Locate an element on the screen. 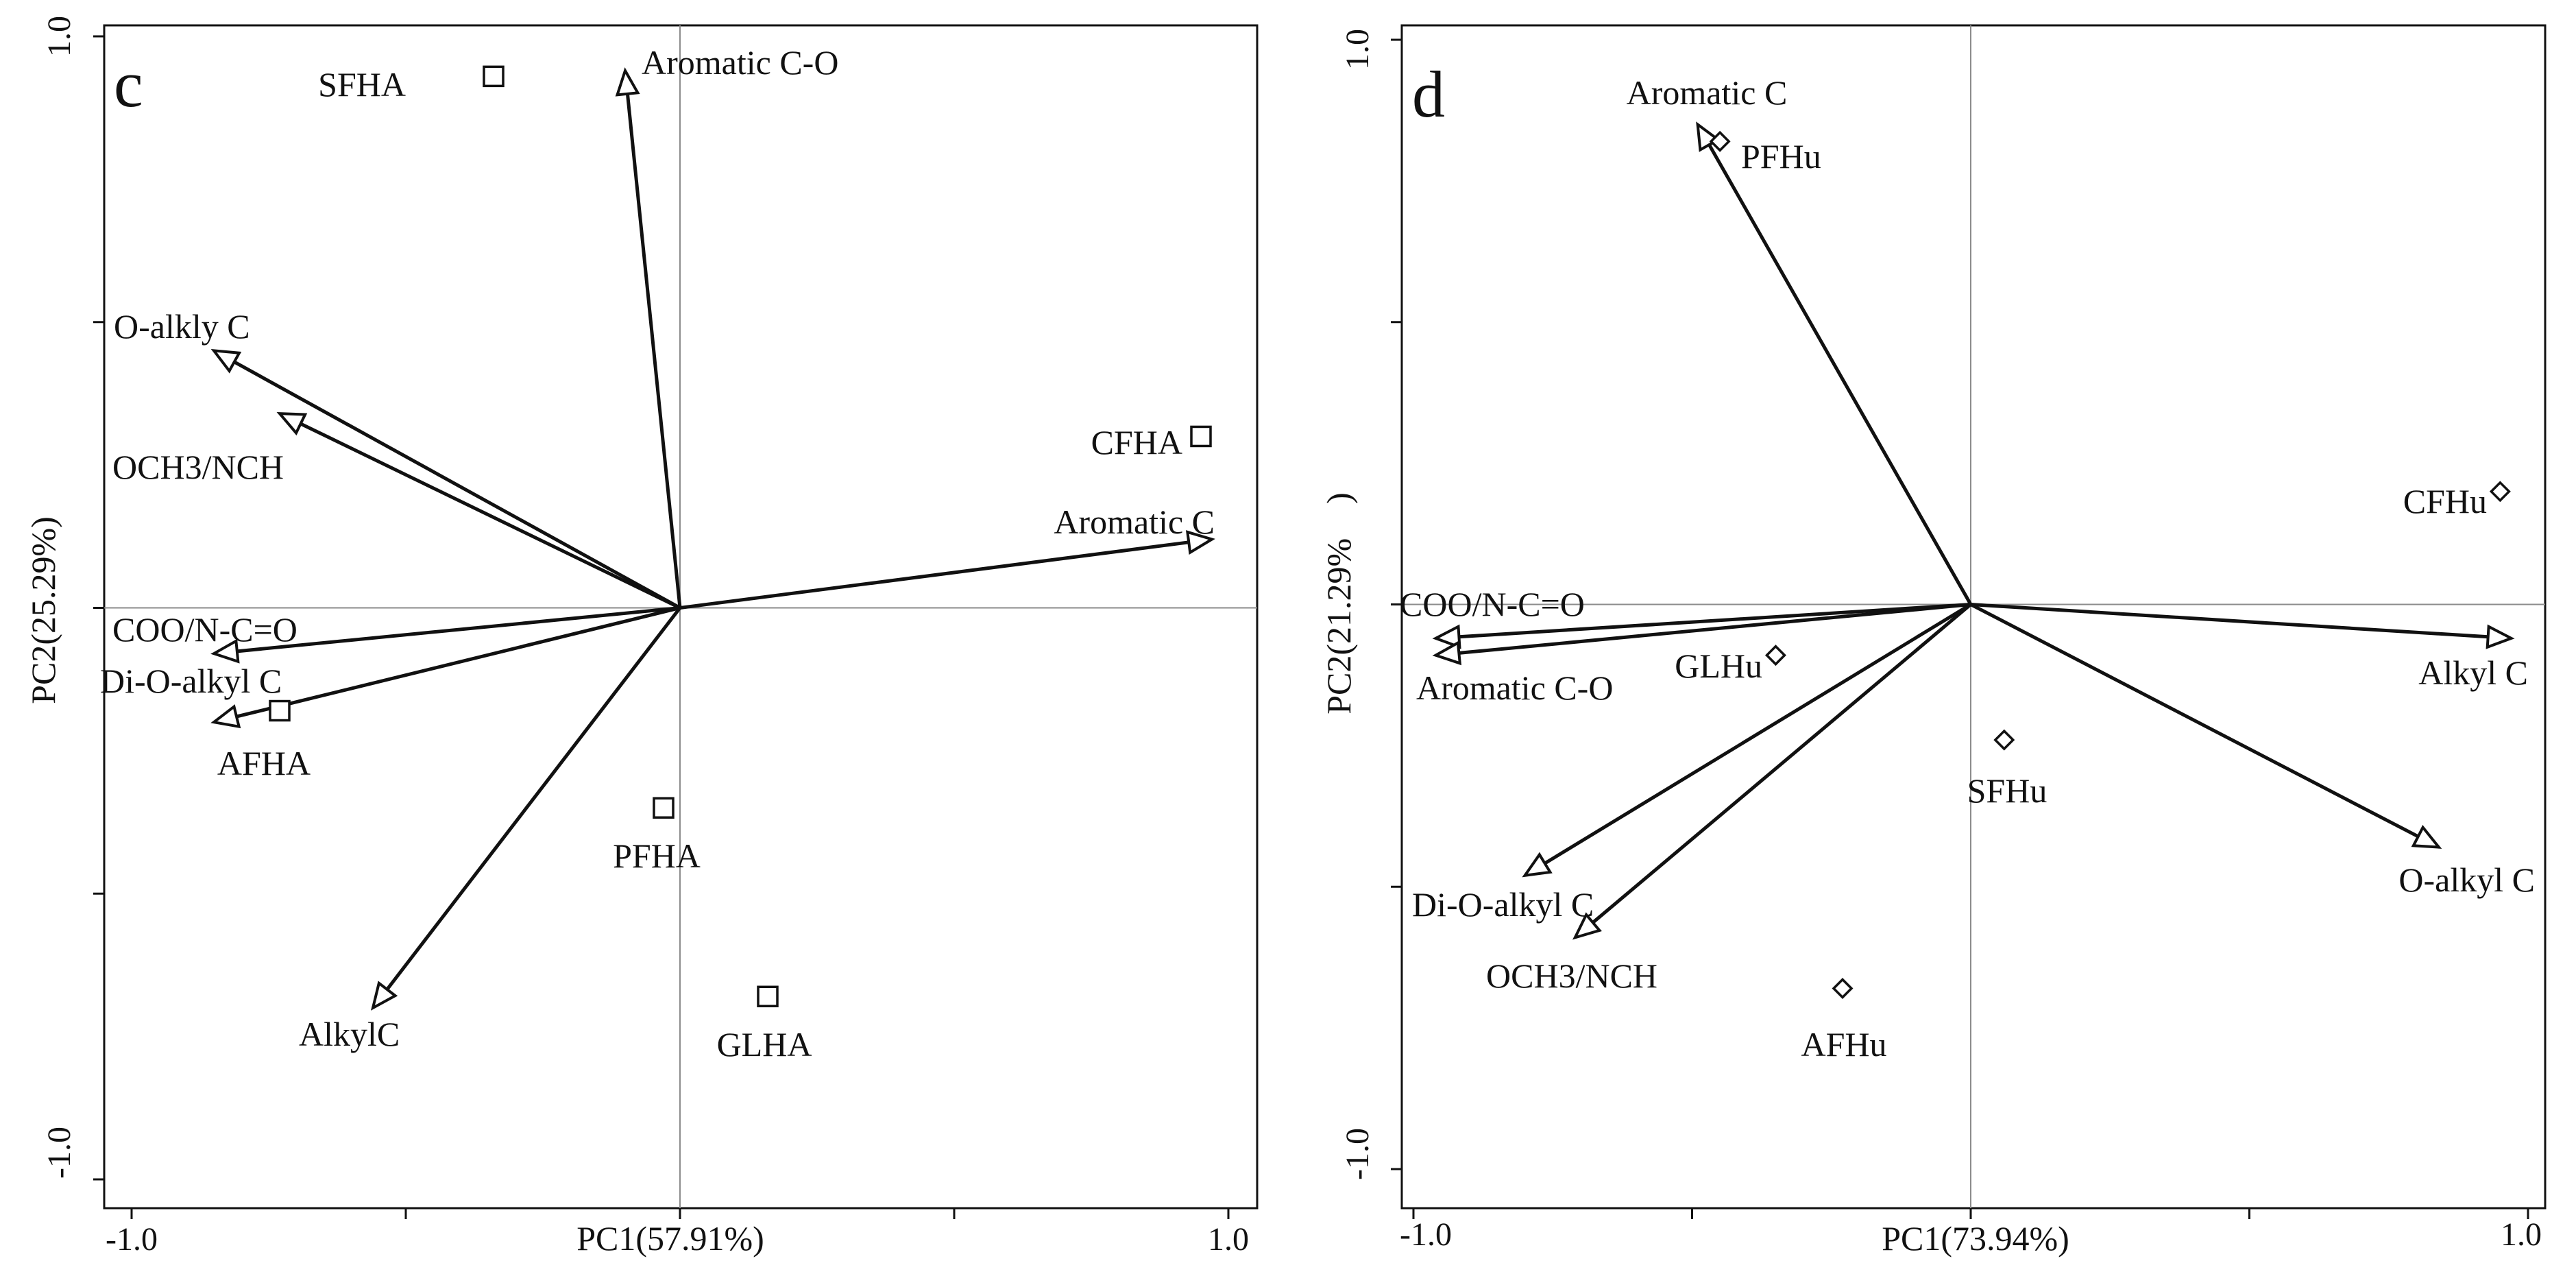 The height and width of the screenshot is (1274, 2576). variable-label: O-alkly C is located at coordinates (182, 326).